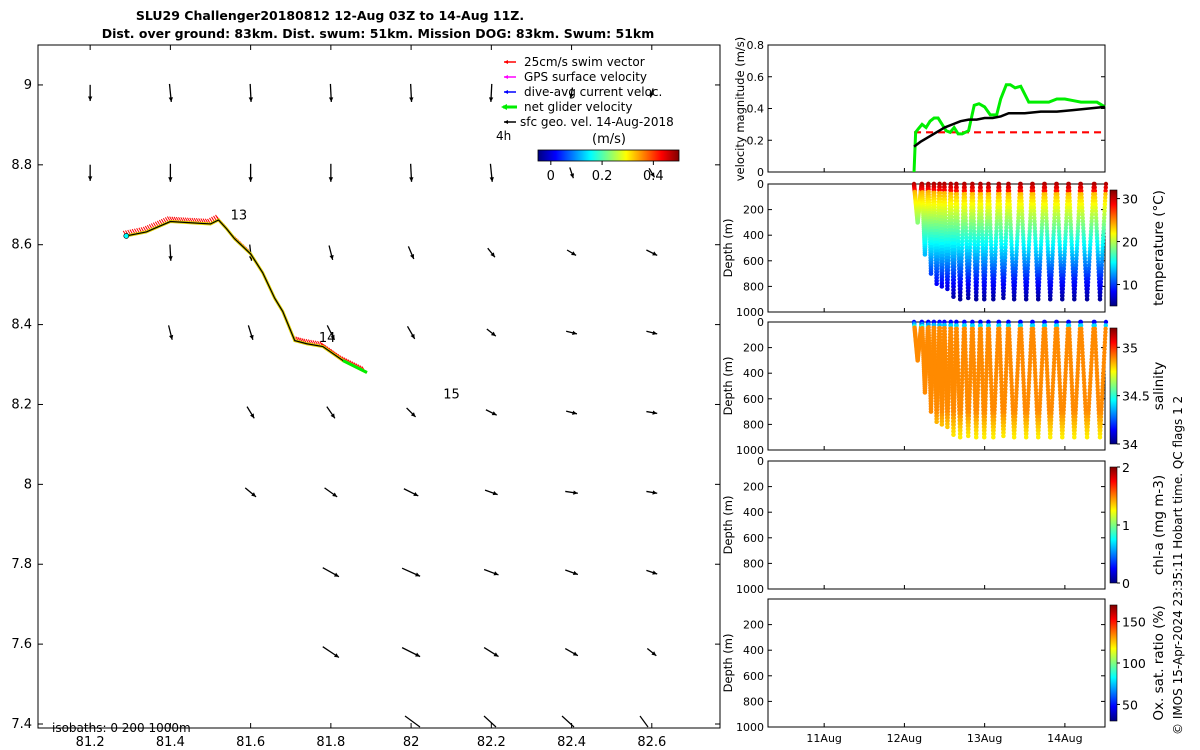 The height and width of the screenshot is (750, 1200). I want to click on map-x-tick-label: 82.4, so click(571, 742).